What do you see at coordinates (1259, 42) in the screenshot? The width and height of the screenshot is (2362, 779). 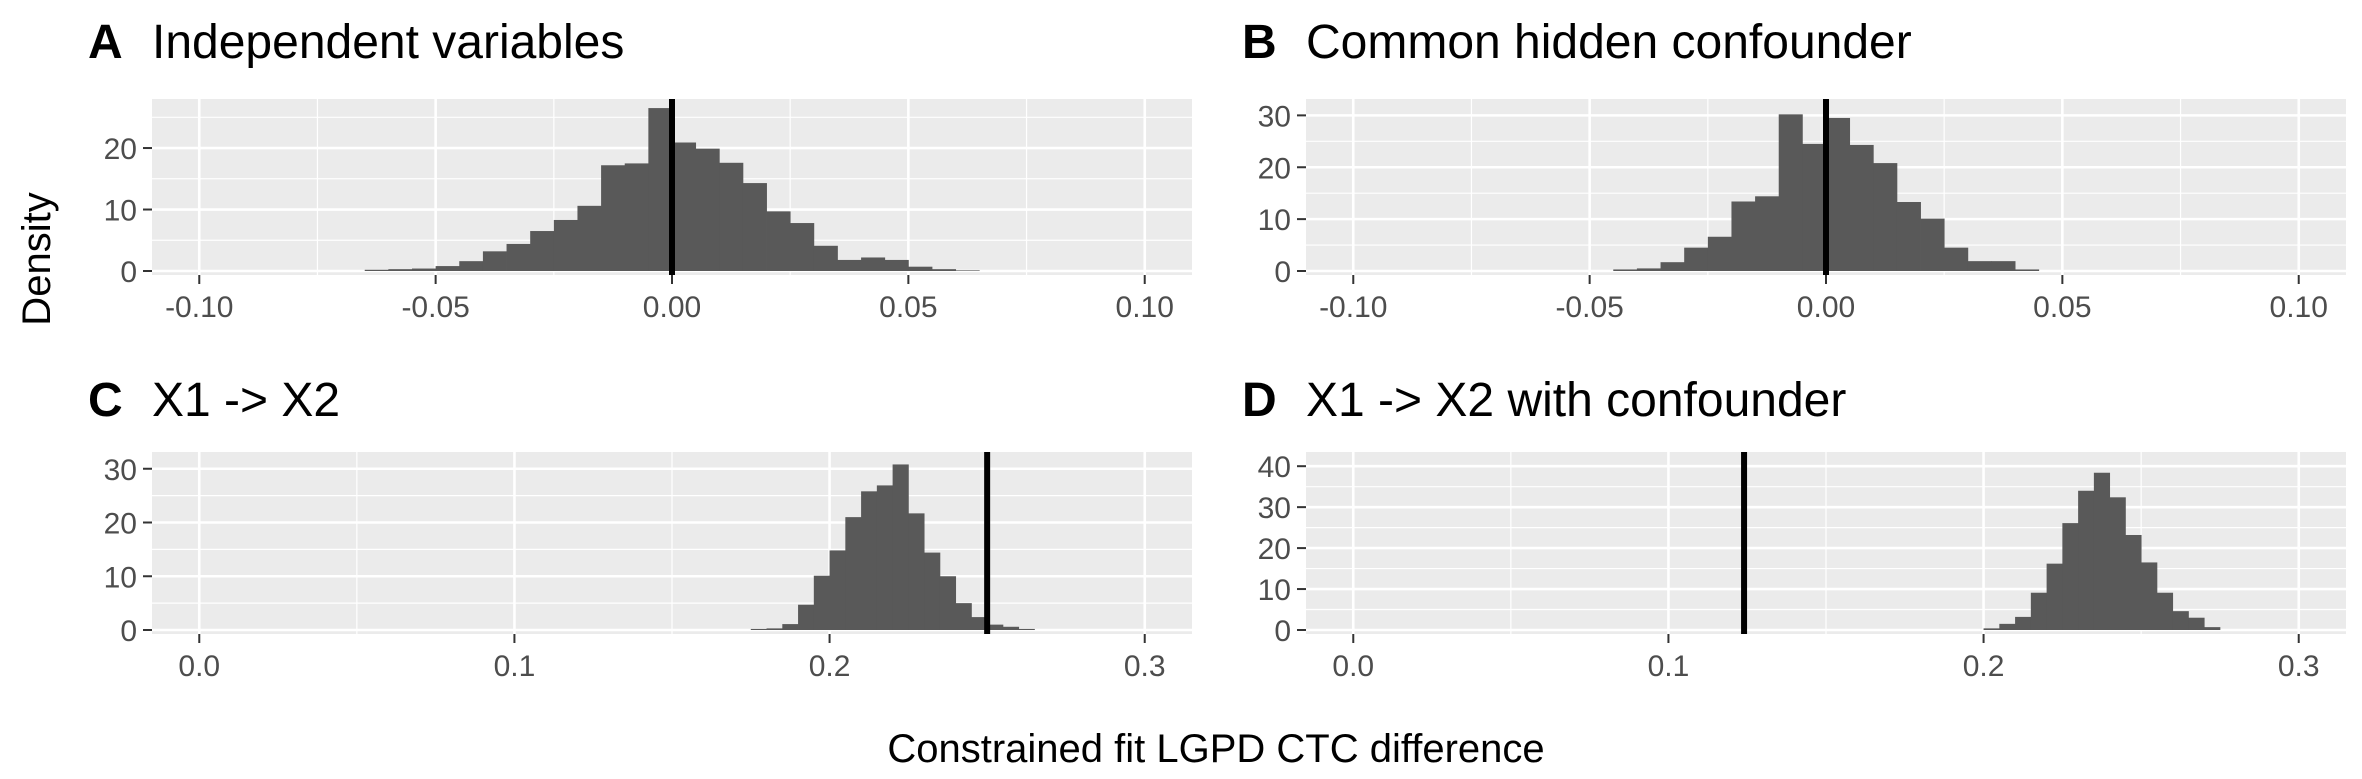 I see `panel-b-letter: B` at bounding box center [1259, 42].